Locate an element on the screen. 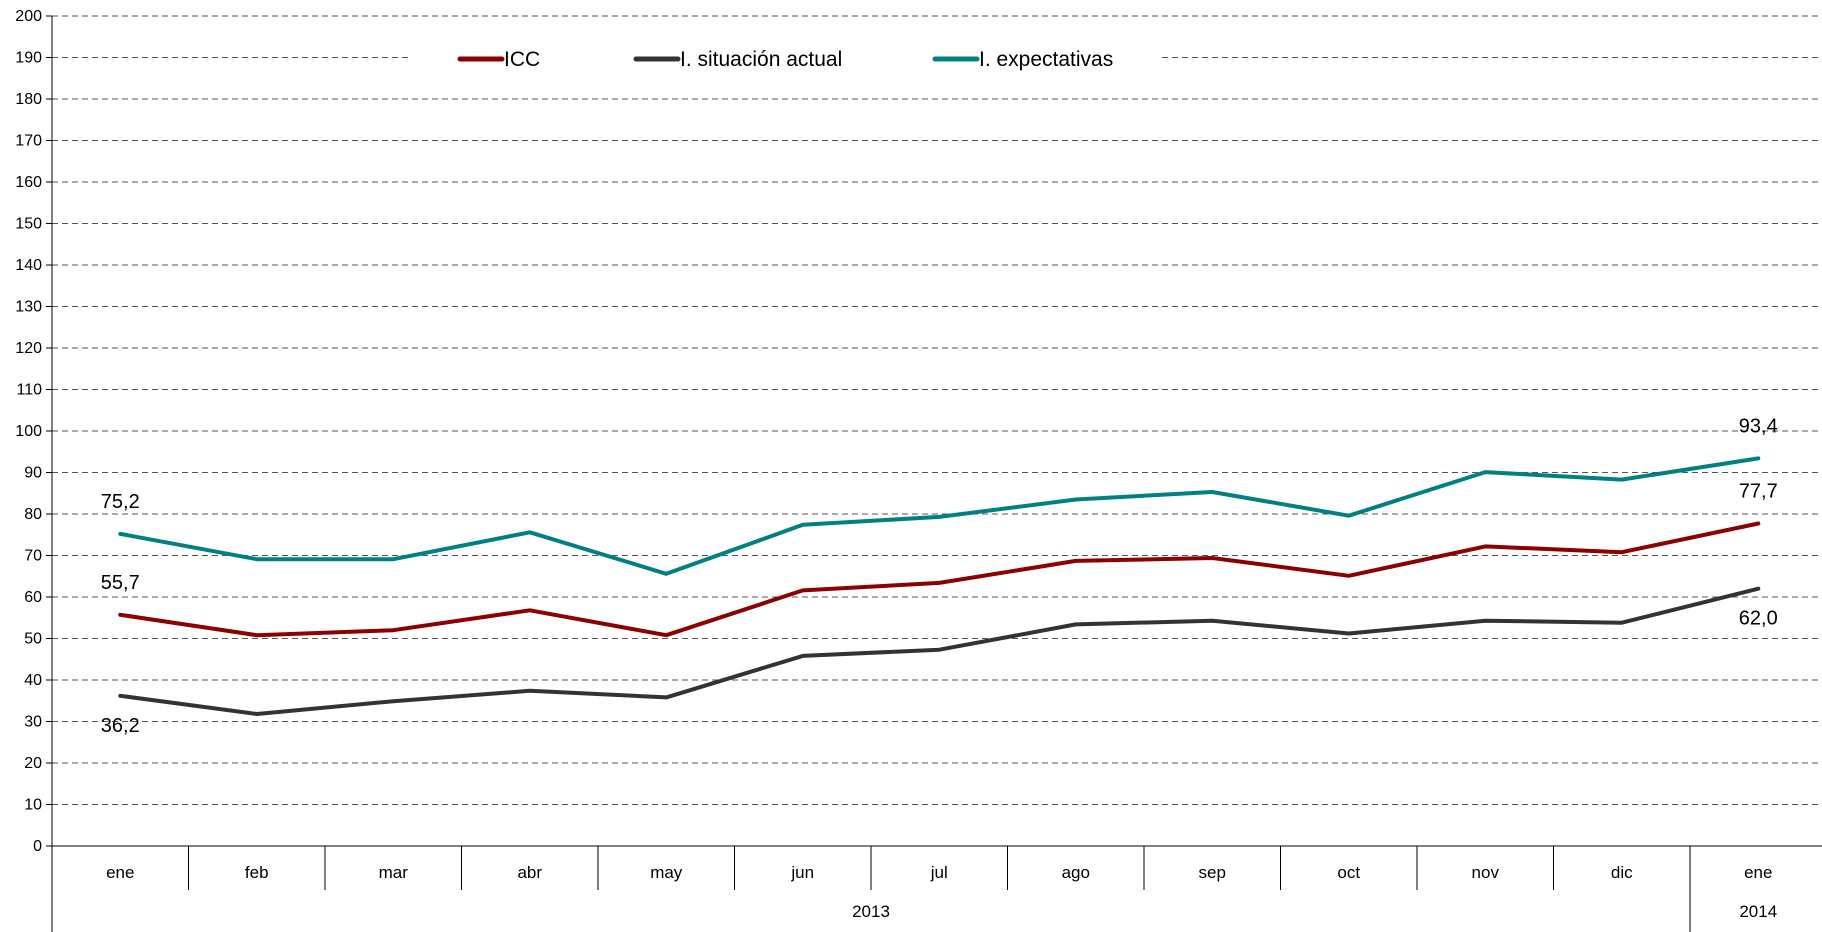 This screenshot has height=932, width=1822. x-tick-label-5: jun is located at coordinates (802, 872).